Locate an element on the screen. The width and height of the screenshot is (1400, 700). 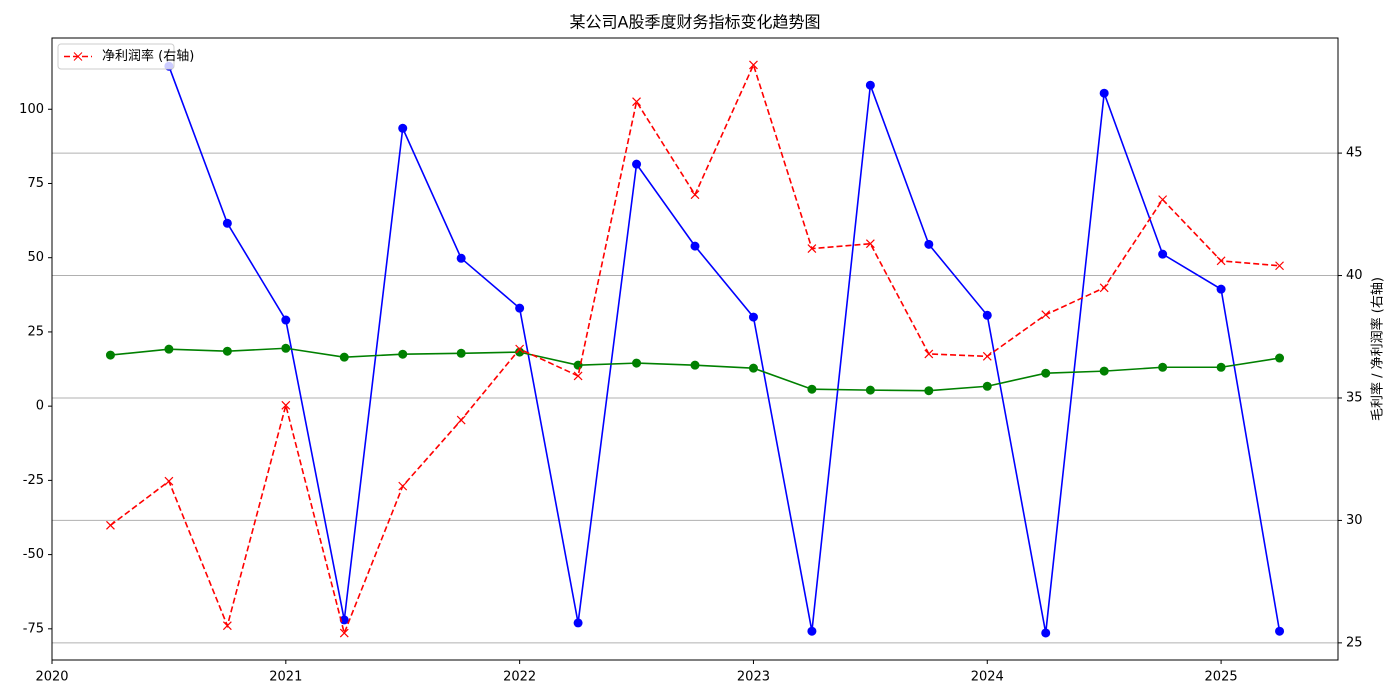
chart-title: 某公司A股季度财务指标变化趋势图 is located at coordinates (695, 22).